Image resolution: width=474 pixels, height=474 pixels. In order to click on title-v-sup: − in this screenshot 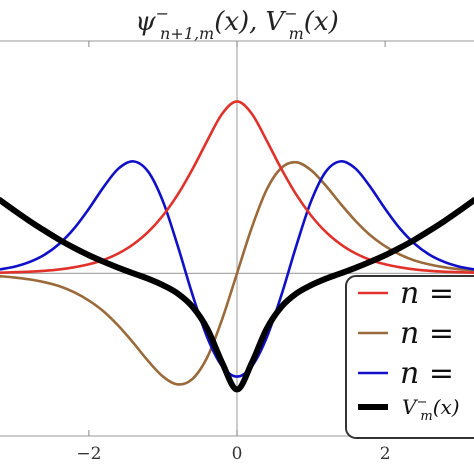, I will do `click(290, 13)`.